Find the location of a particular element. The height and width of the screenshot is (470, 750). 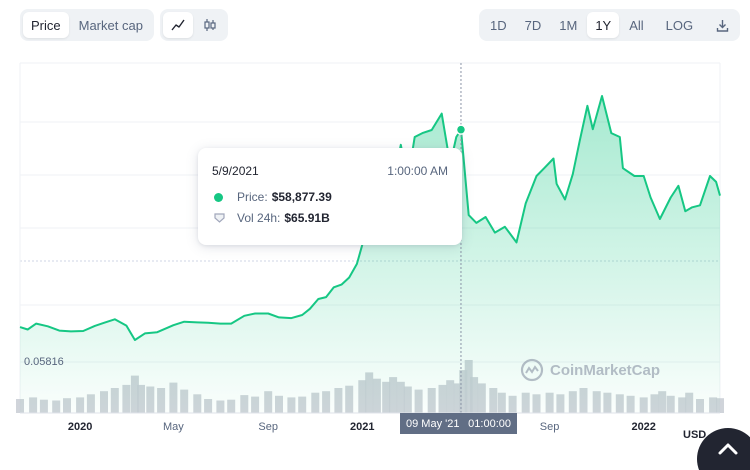

x-tick-label: 2021 is located at coordinates (362, 427).